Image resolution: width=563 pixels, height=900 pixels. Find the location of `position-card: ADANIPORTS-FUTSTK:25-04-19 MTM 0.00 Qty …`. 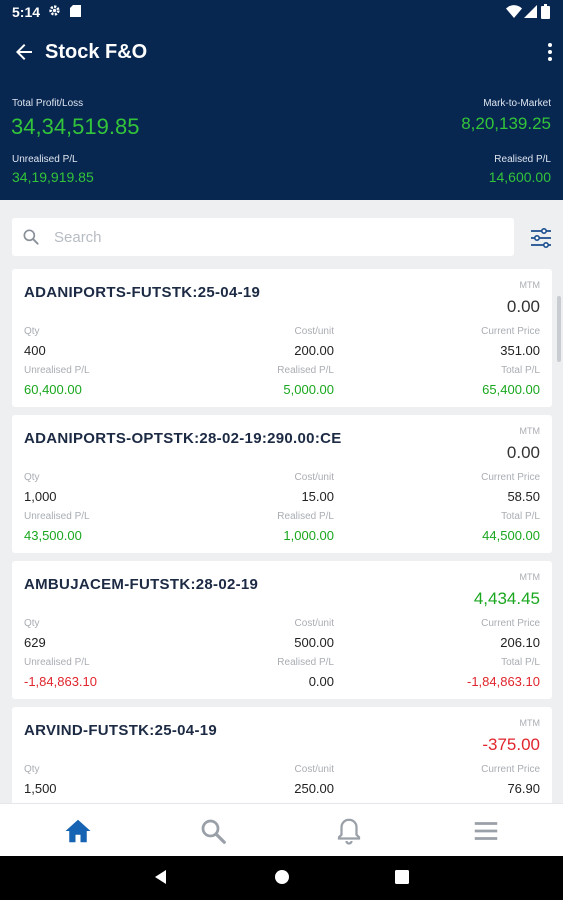

position-card: ADANIPORTS-FUTSTK:25-04-19 MTM 0.00 Qty … is located at coordinates (282, 338).